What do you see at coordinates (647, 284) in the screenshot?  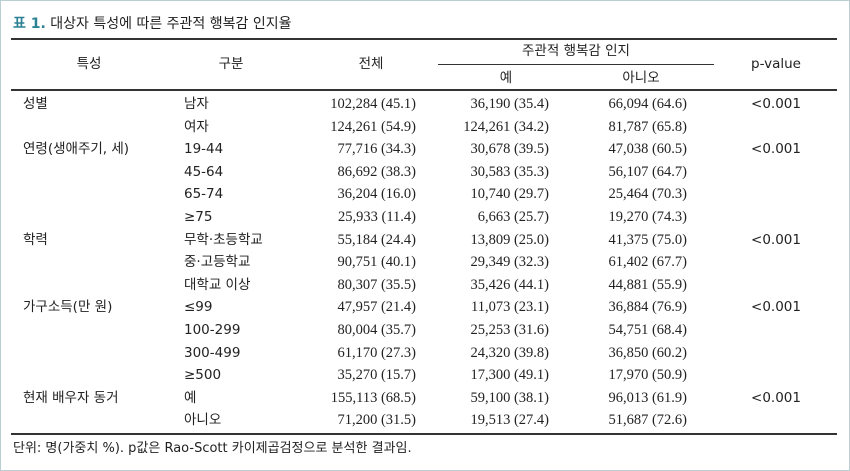 I see `no-cell: 44,881 (55.9)` at bounding box center [647, 284].